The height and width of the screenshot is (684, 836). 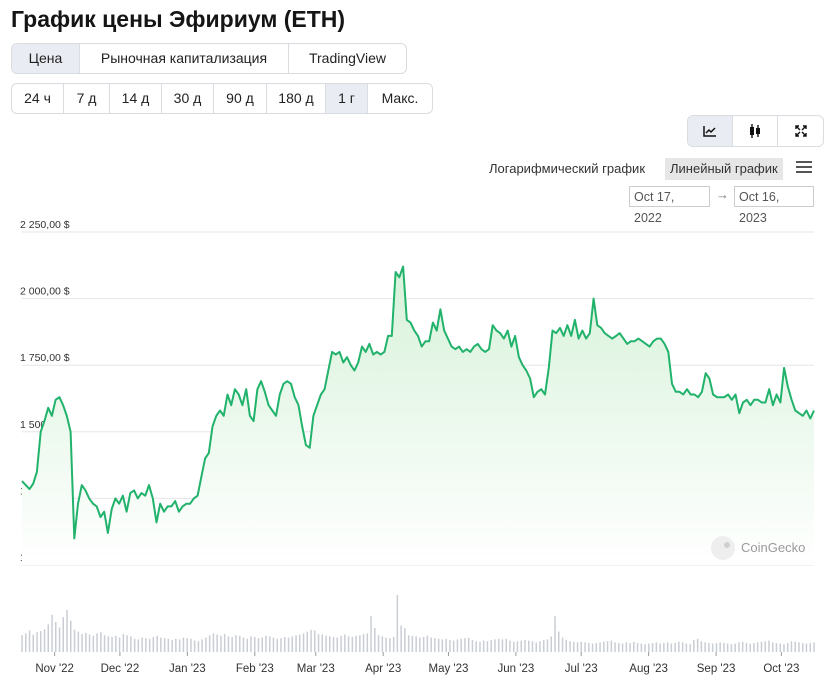 What do you see at coordinates (804, 167) in the screenshot?
I see `menu-icon` at bounding box center [804, 167].